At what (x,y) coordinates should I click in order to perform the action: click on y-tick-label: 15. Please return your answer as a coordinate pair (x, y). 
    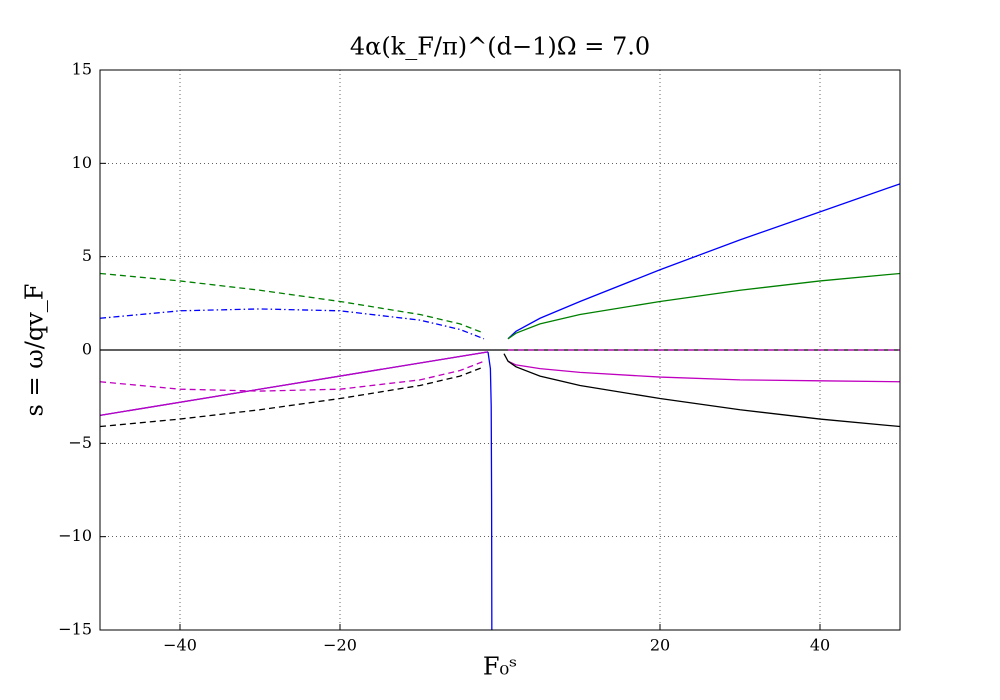
    Looking at the image, I should click on (82, 69).